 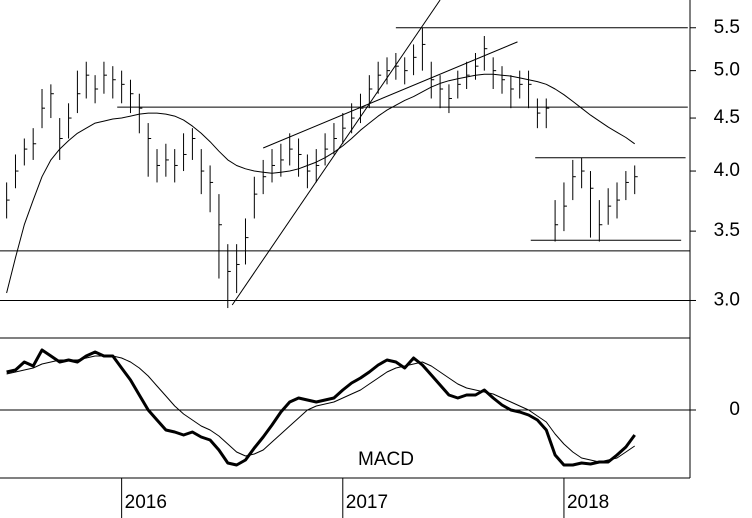 I want to click on x-tick-label: 2017, so click(x=367, y=502).